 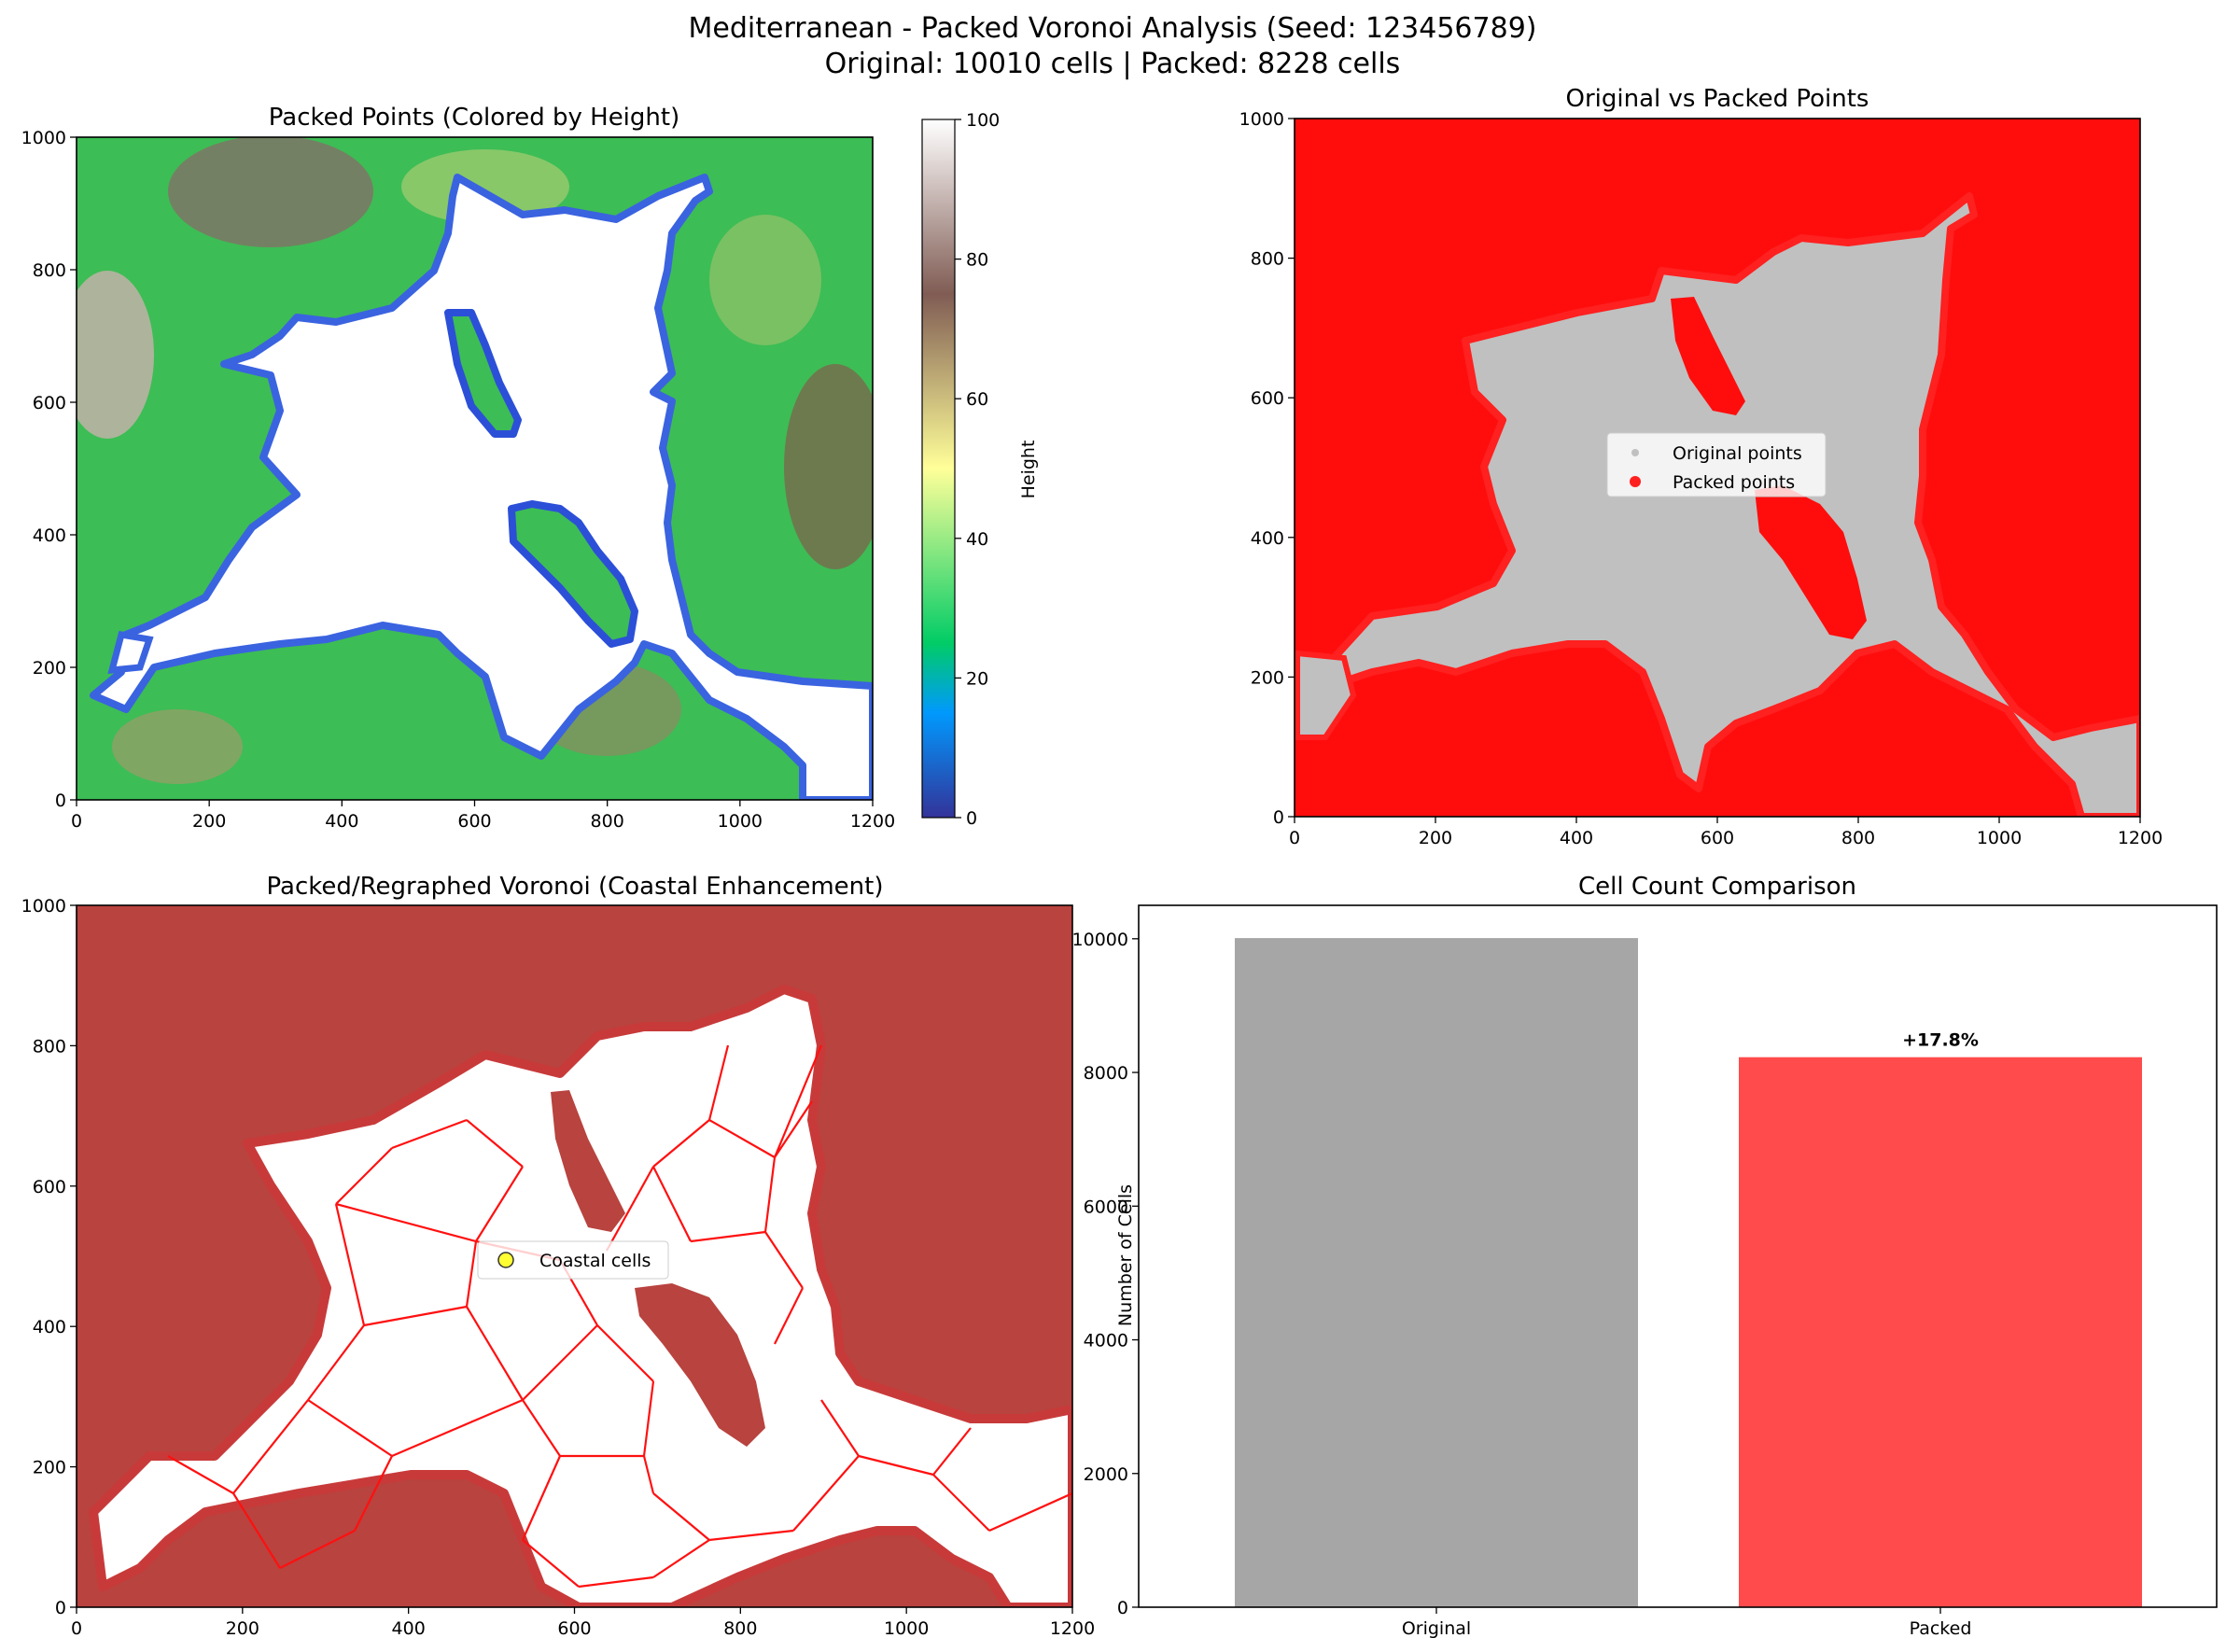 What do you see at coordinates (115, 355) in the screenshot?
I see `land-highland-w` at bounding box center [115, 355].